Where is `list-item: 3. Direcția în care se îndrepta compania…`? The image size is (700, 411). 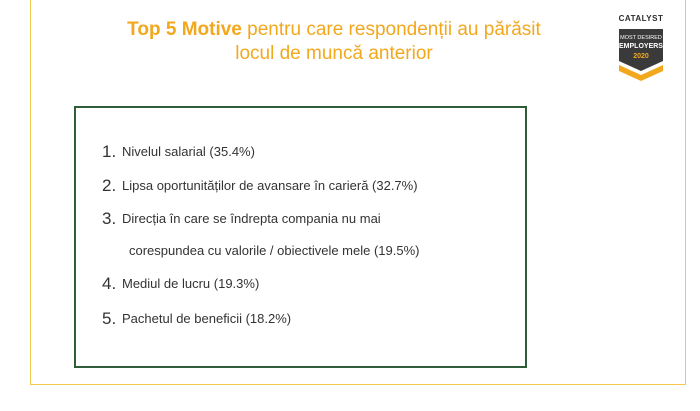 list-item: 3. Direcția în care se îndrepta compania… is located at coordinates (241, 218).